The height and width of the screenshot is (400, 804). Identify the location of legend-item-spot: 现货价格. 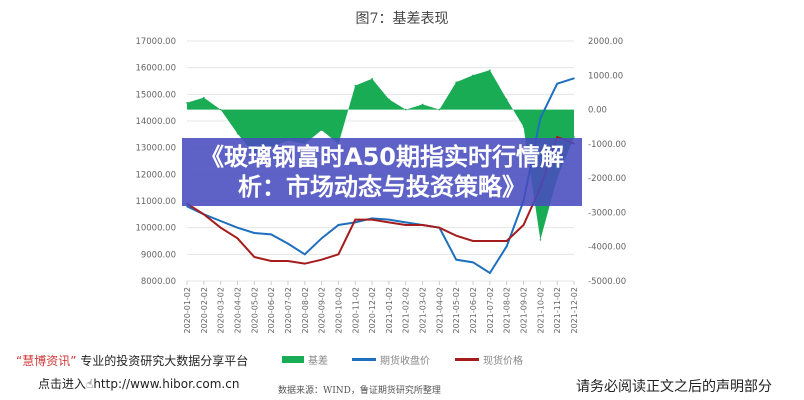
(489, 359).